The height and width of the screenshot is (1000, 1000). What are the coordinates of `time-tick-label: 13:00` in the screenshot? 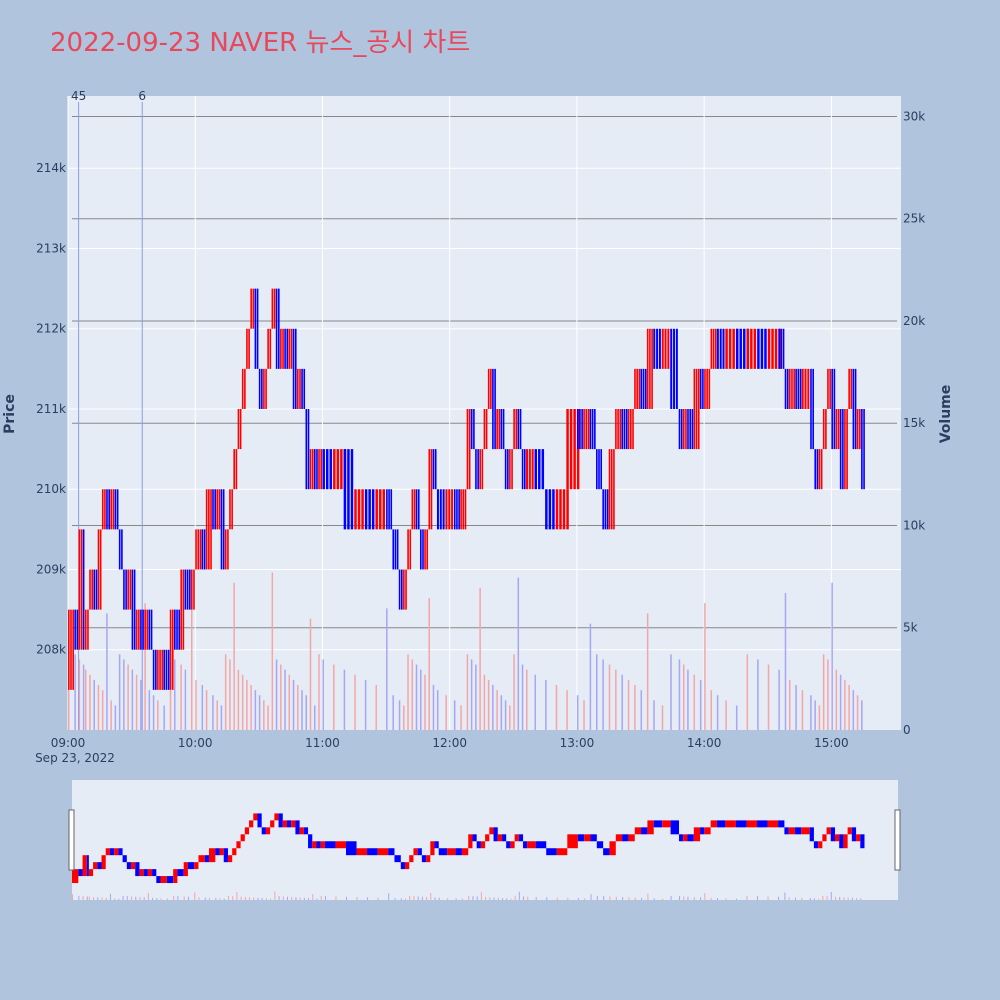 It's located at (577, 743).